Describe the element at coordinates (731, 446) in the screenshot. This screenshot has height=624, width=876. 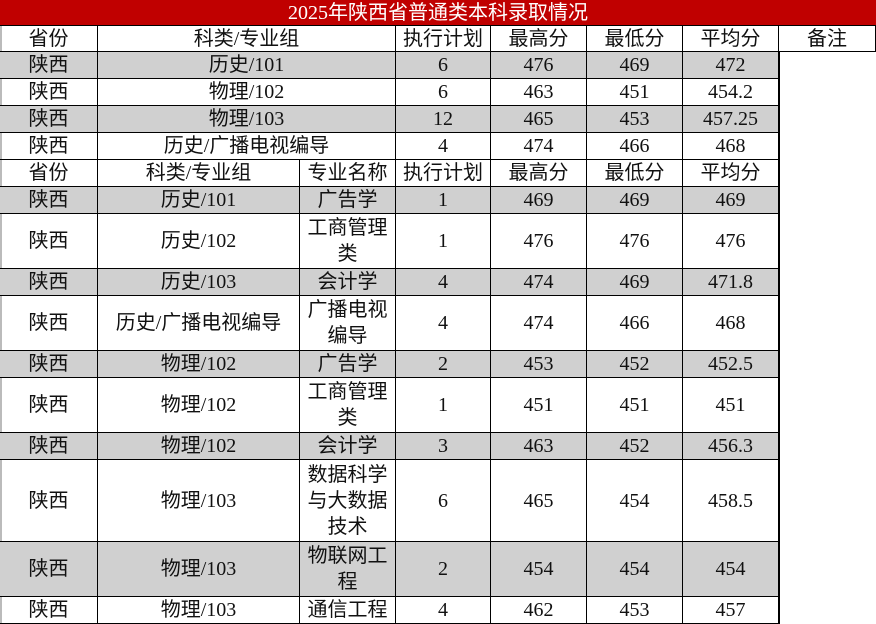
I see `table-cell: 456.3` at that location.